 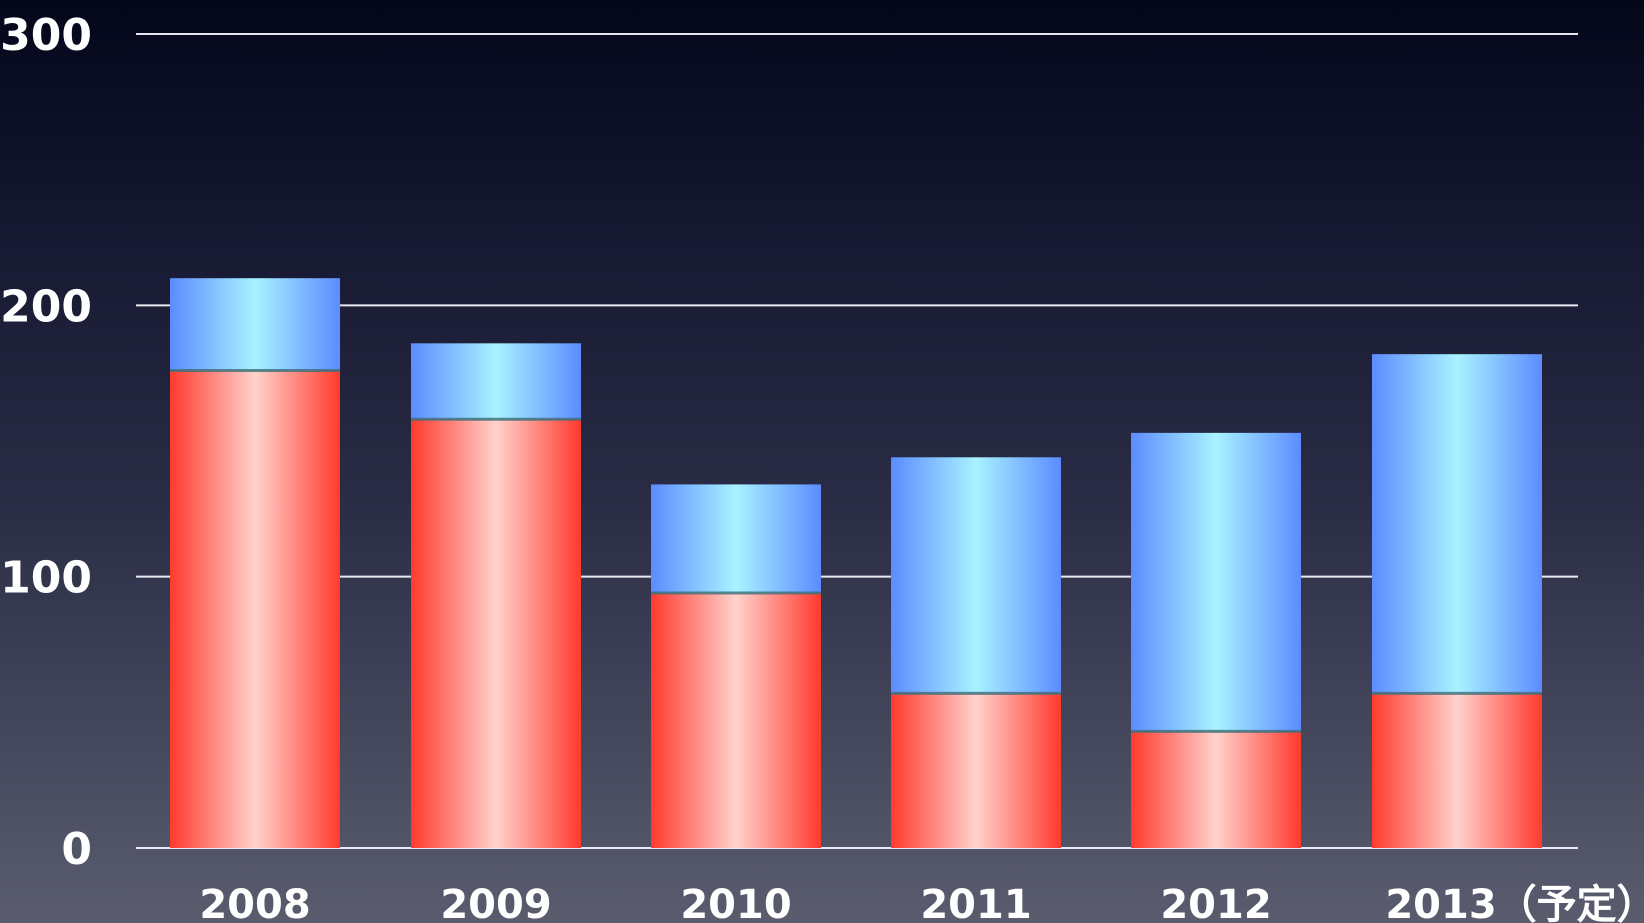 What do you see at coordinates (46, 35) in the screenshot?
I see `y-tick-label-300: 300` at bounding box center [46, 35].